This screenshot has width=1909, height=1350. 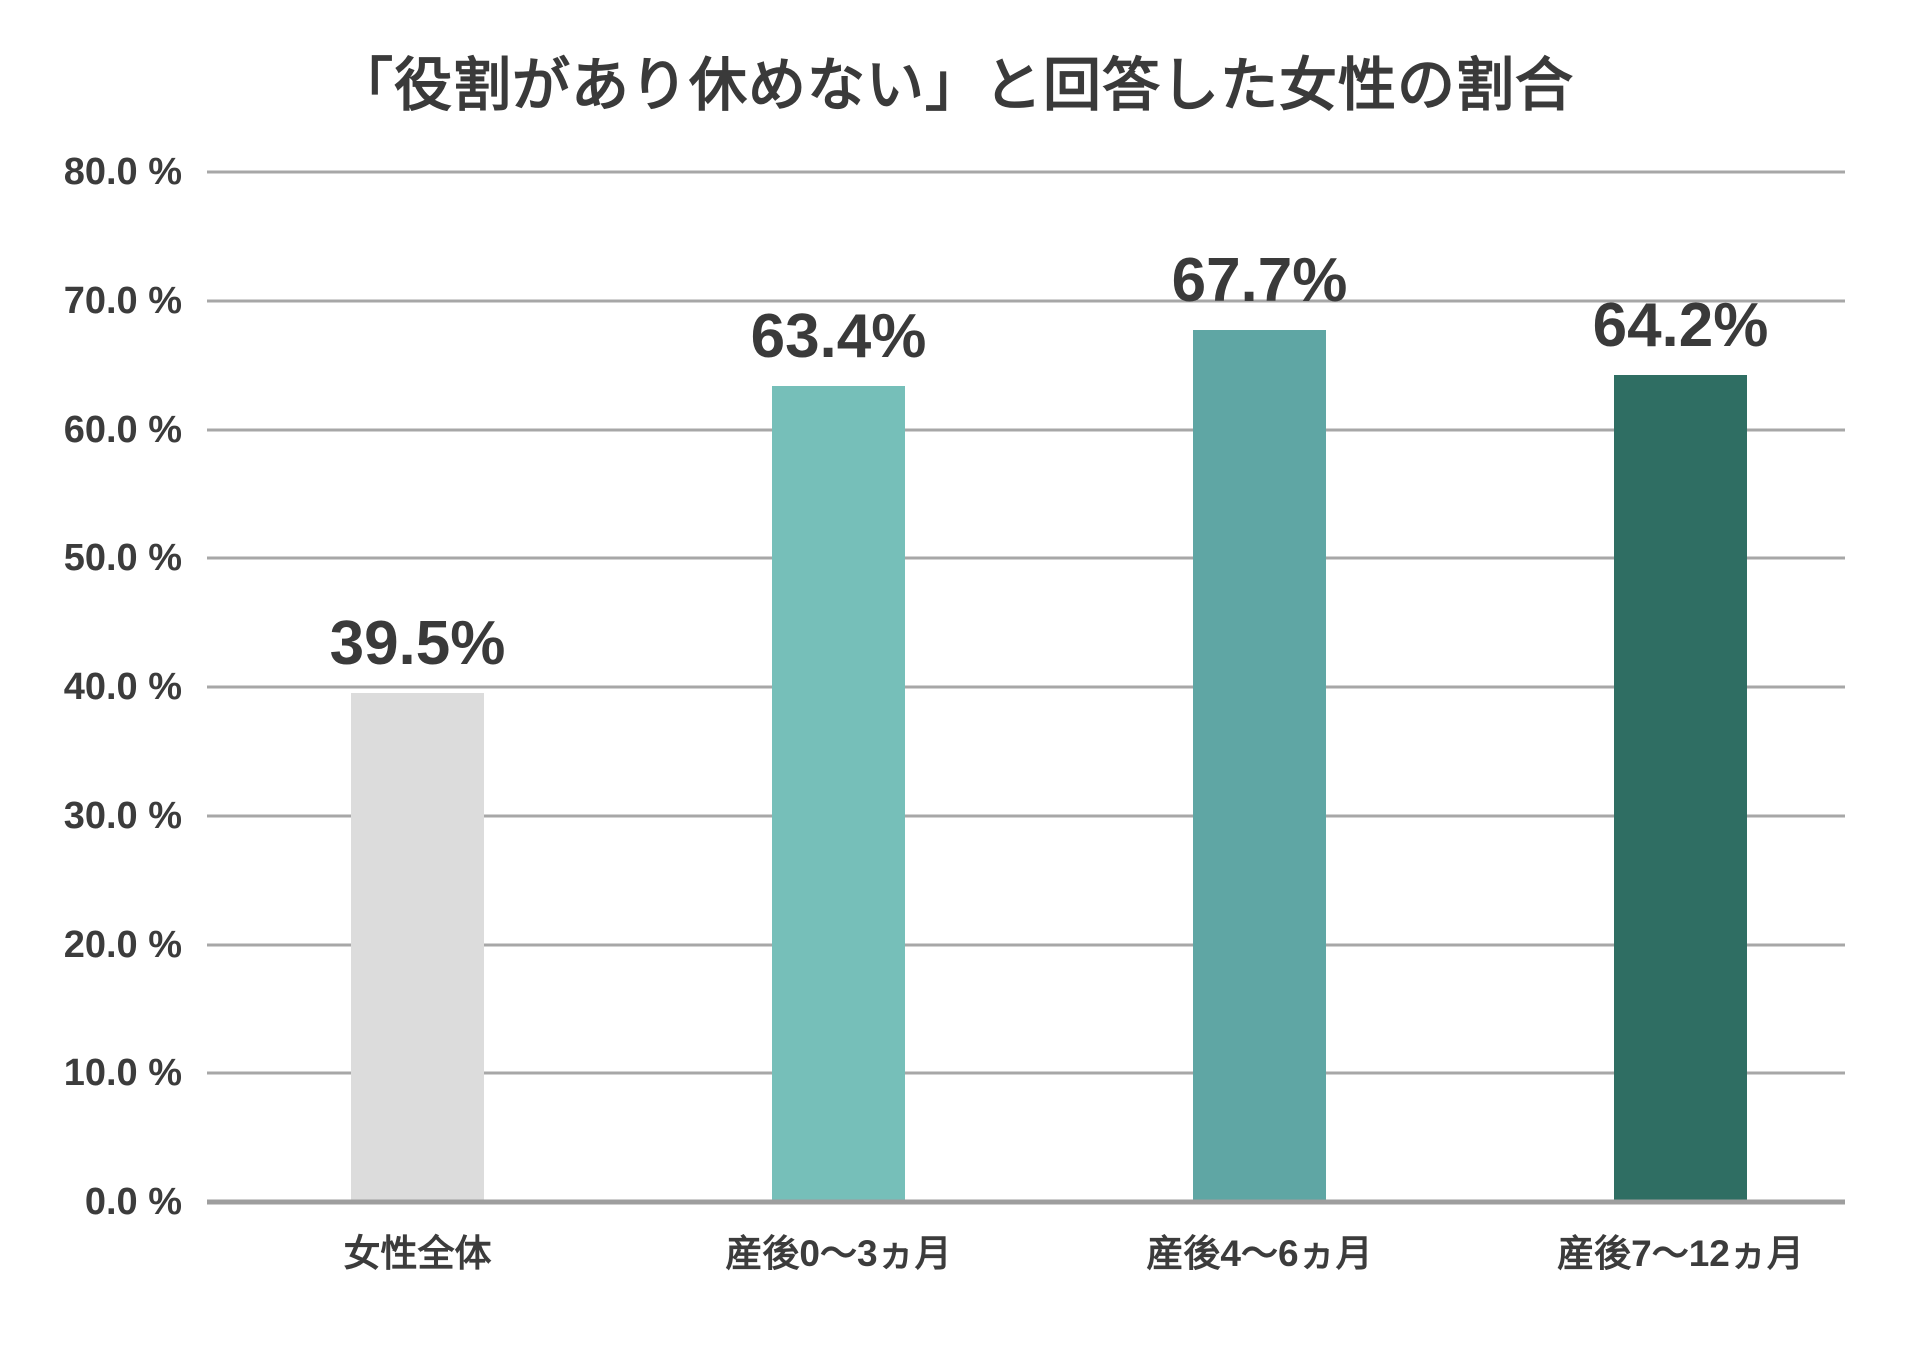 What do you see at coordinates (417, 947) in the screenshot?
I see `bar-女性全体` at bounding box center [417, 947].